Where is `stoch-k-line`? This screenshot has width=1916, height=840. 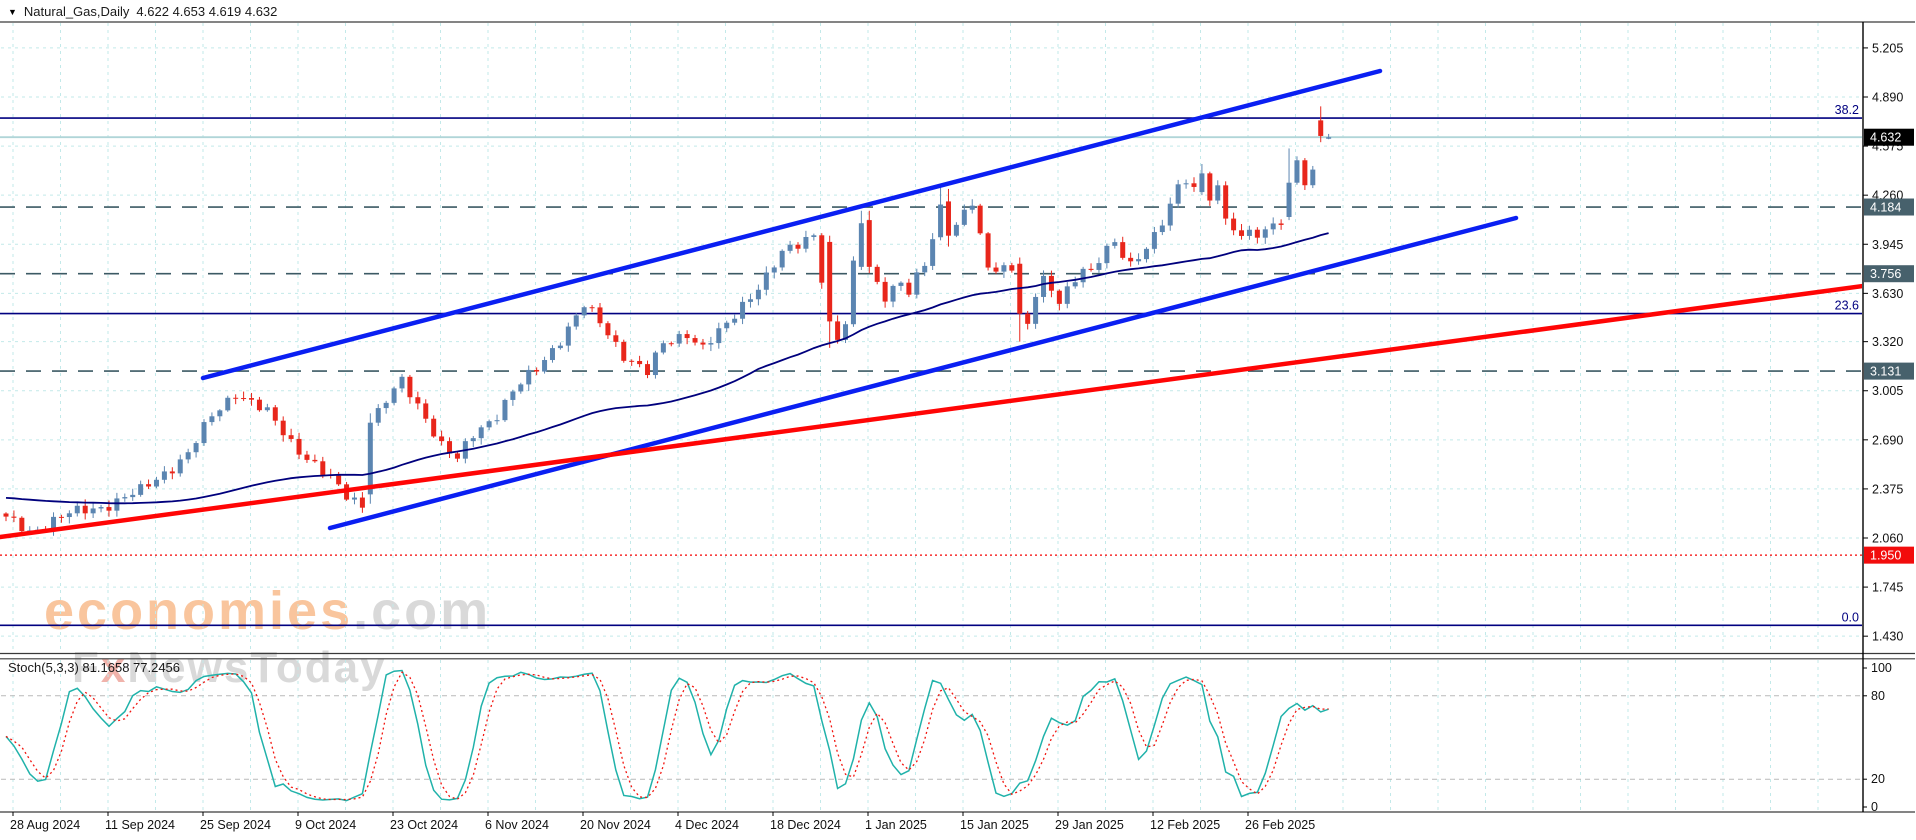
stoch-k-line is located at coordinates (667, 735).